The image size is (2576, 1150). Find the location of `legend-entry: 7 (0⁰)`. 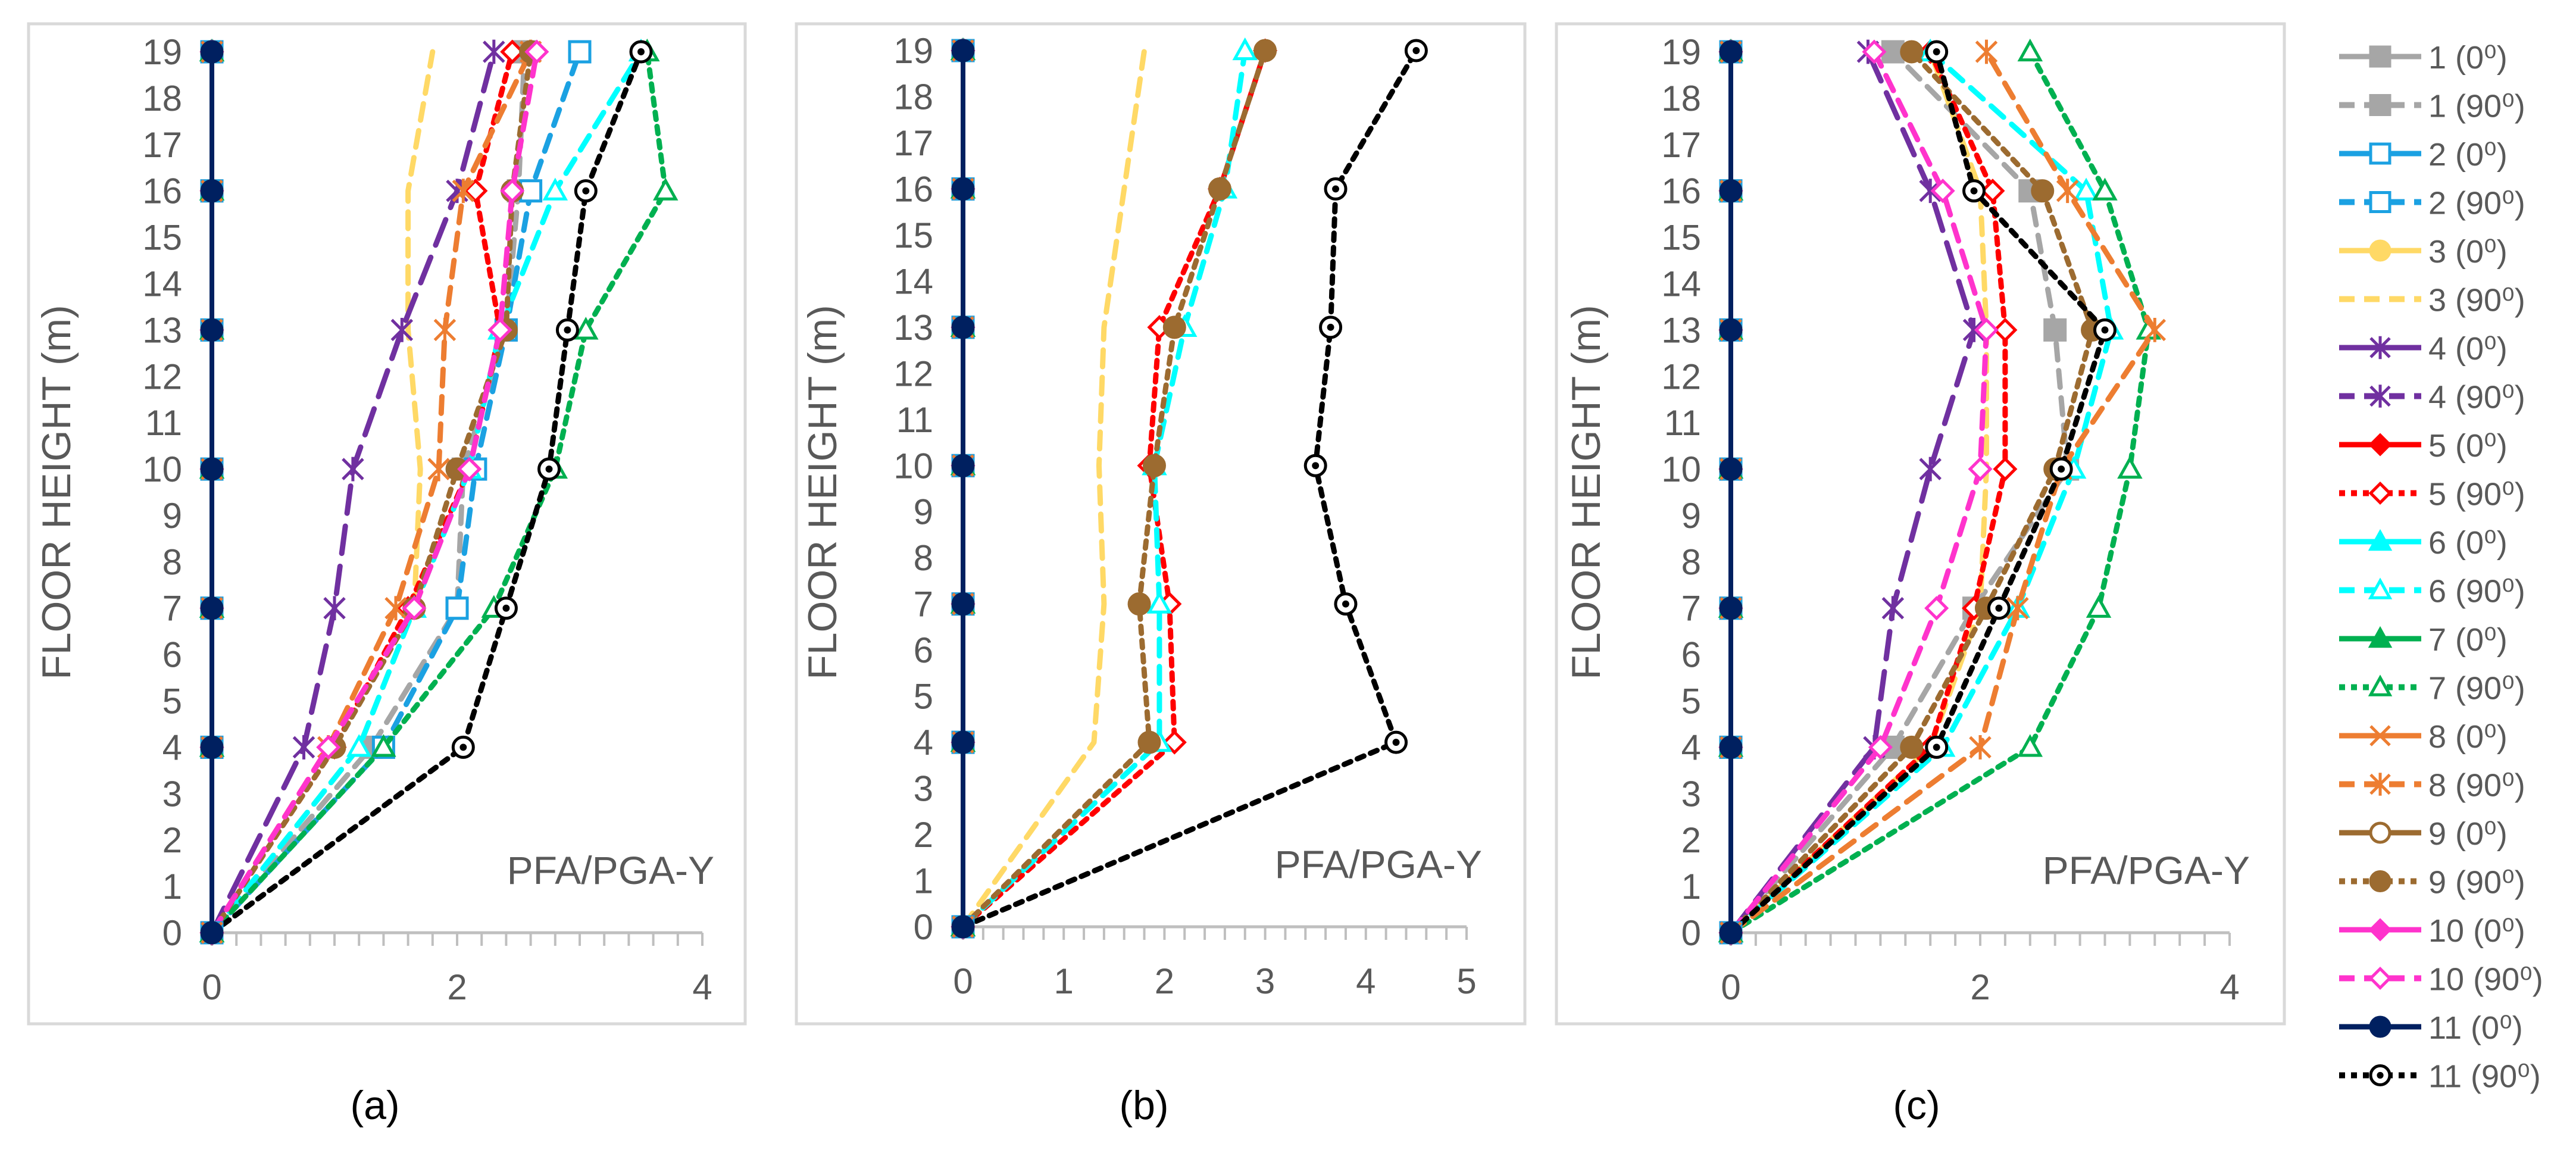

legend-entry: 7 (0⁰) is located at coordinates (2423, 640).